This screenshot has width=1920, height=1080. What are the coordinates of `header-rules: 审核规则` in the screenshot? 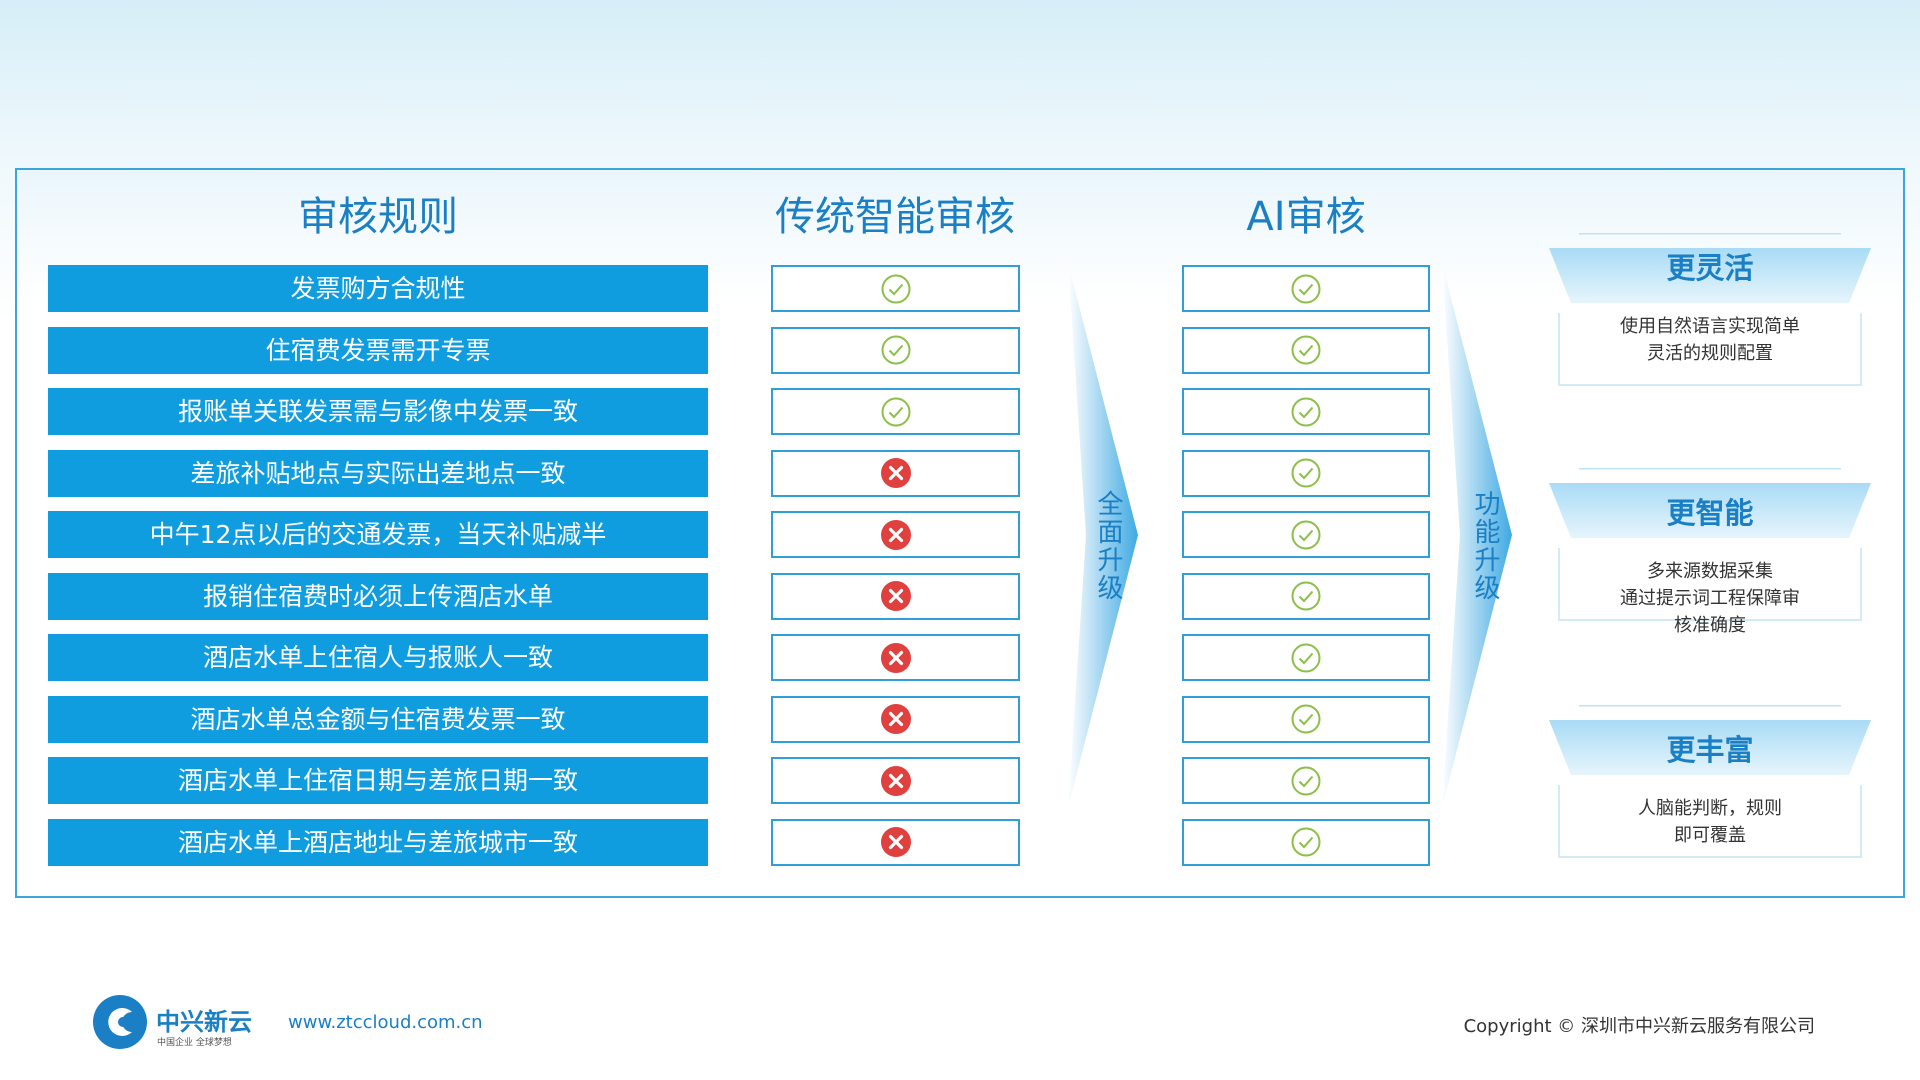 It's located at (378, 217).